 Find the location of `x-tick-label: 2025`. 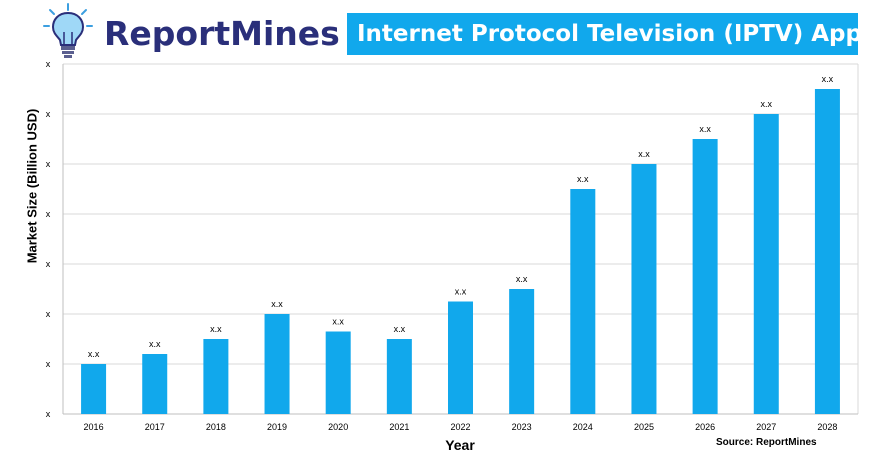

x-tick-label: 2025 is located at coordinates (644, 427).